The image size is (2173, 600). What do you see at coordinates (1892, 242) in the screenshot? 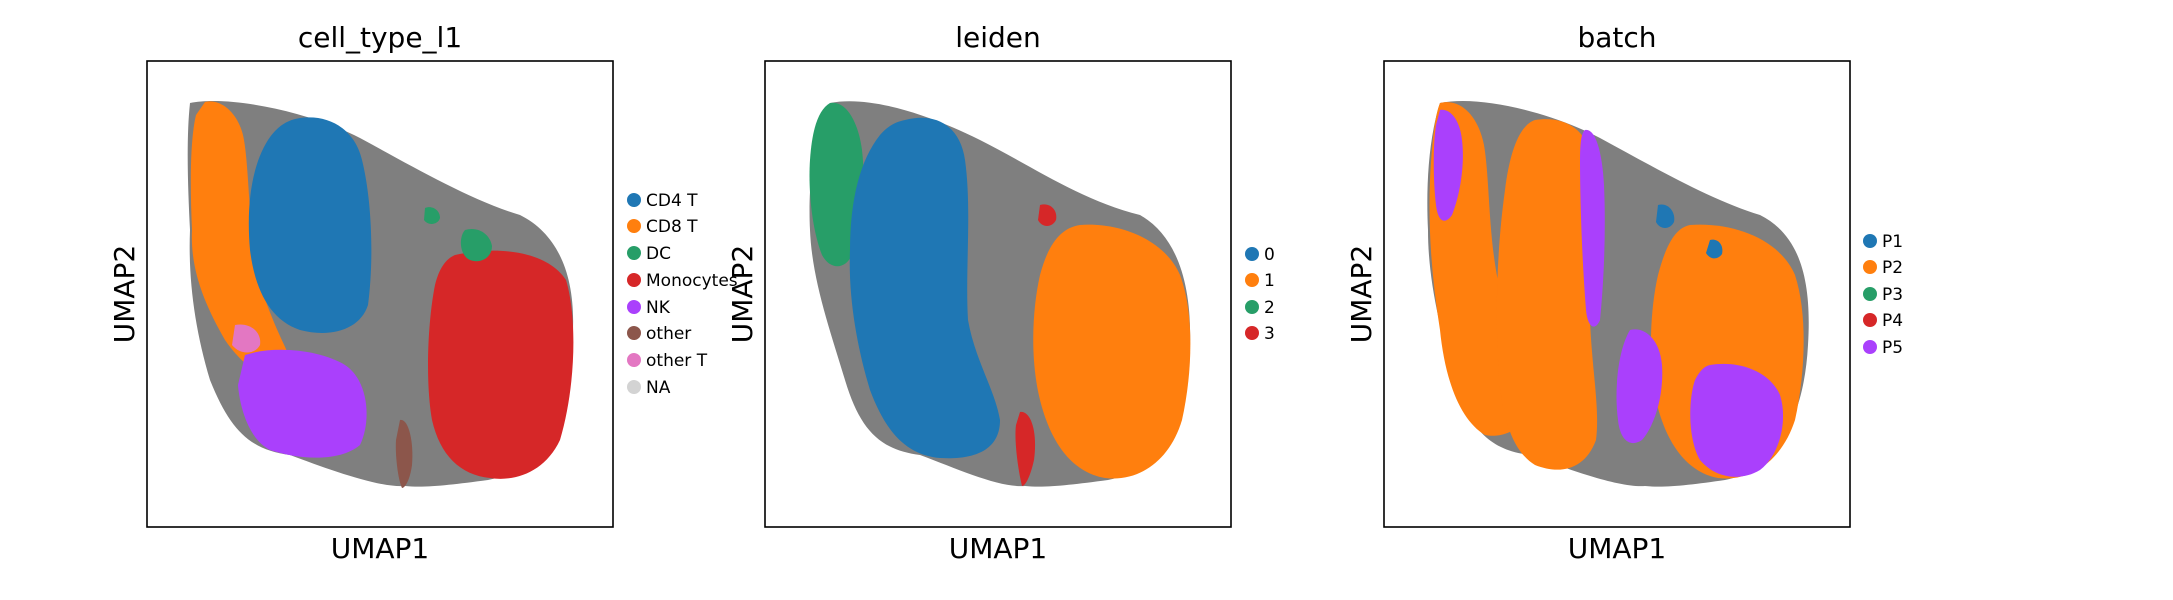
I see `legend-label: P1` at bounding box center [1892, 242].